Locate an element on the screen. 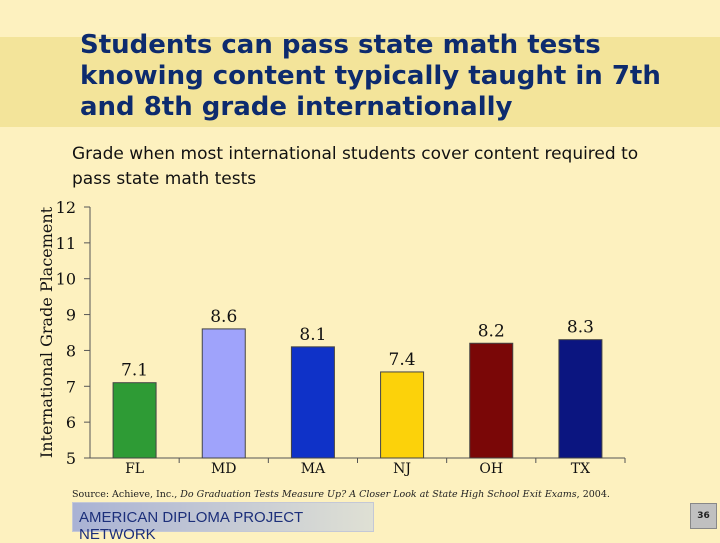  data-label-nj: 7.4 is located at coordinates (402, 360).